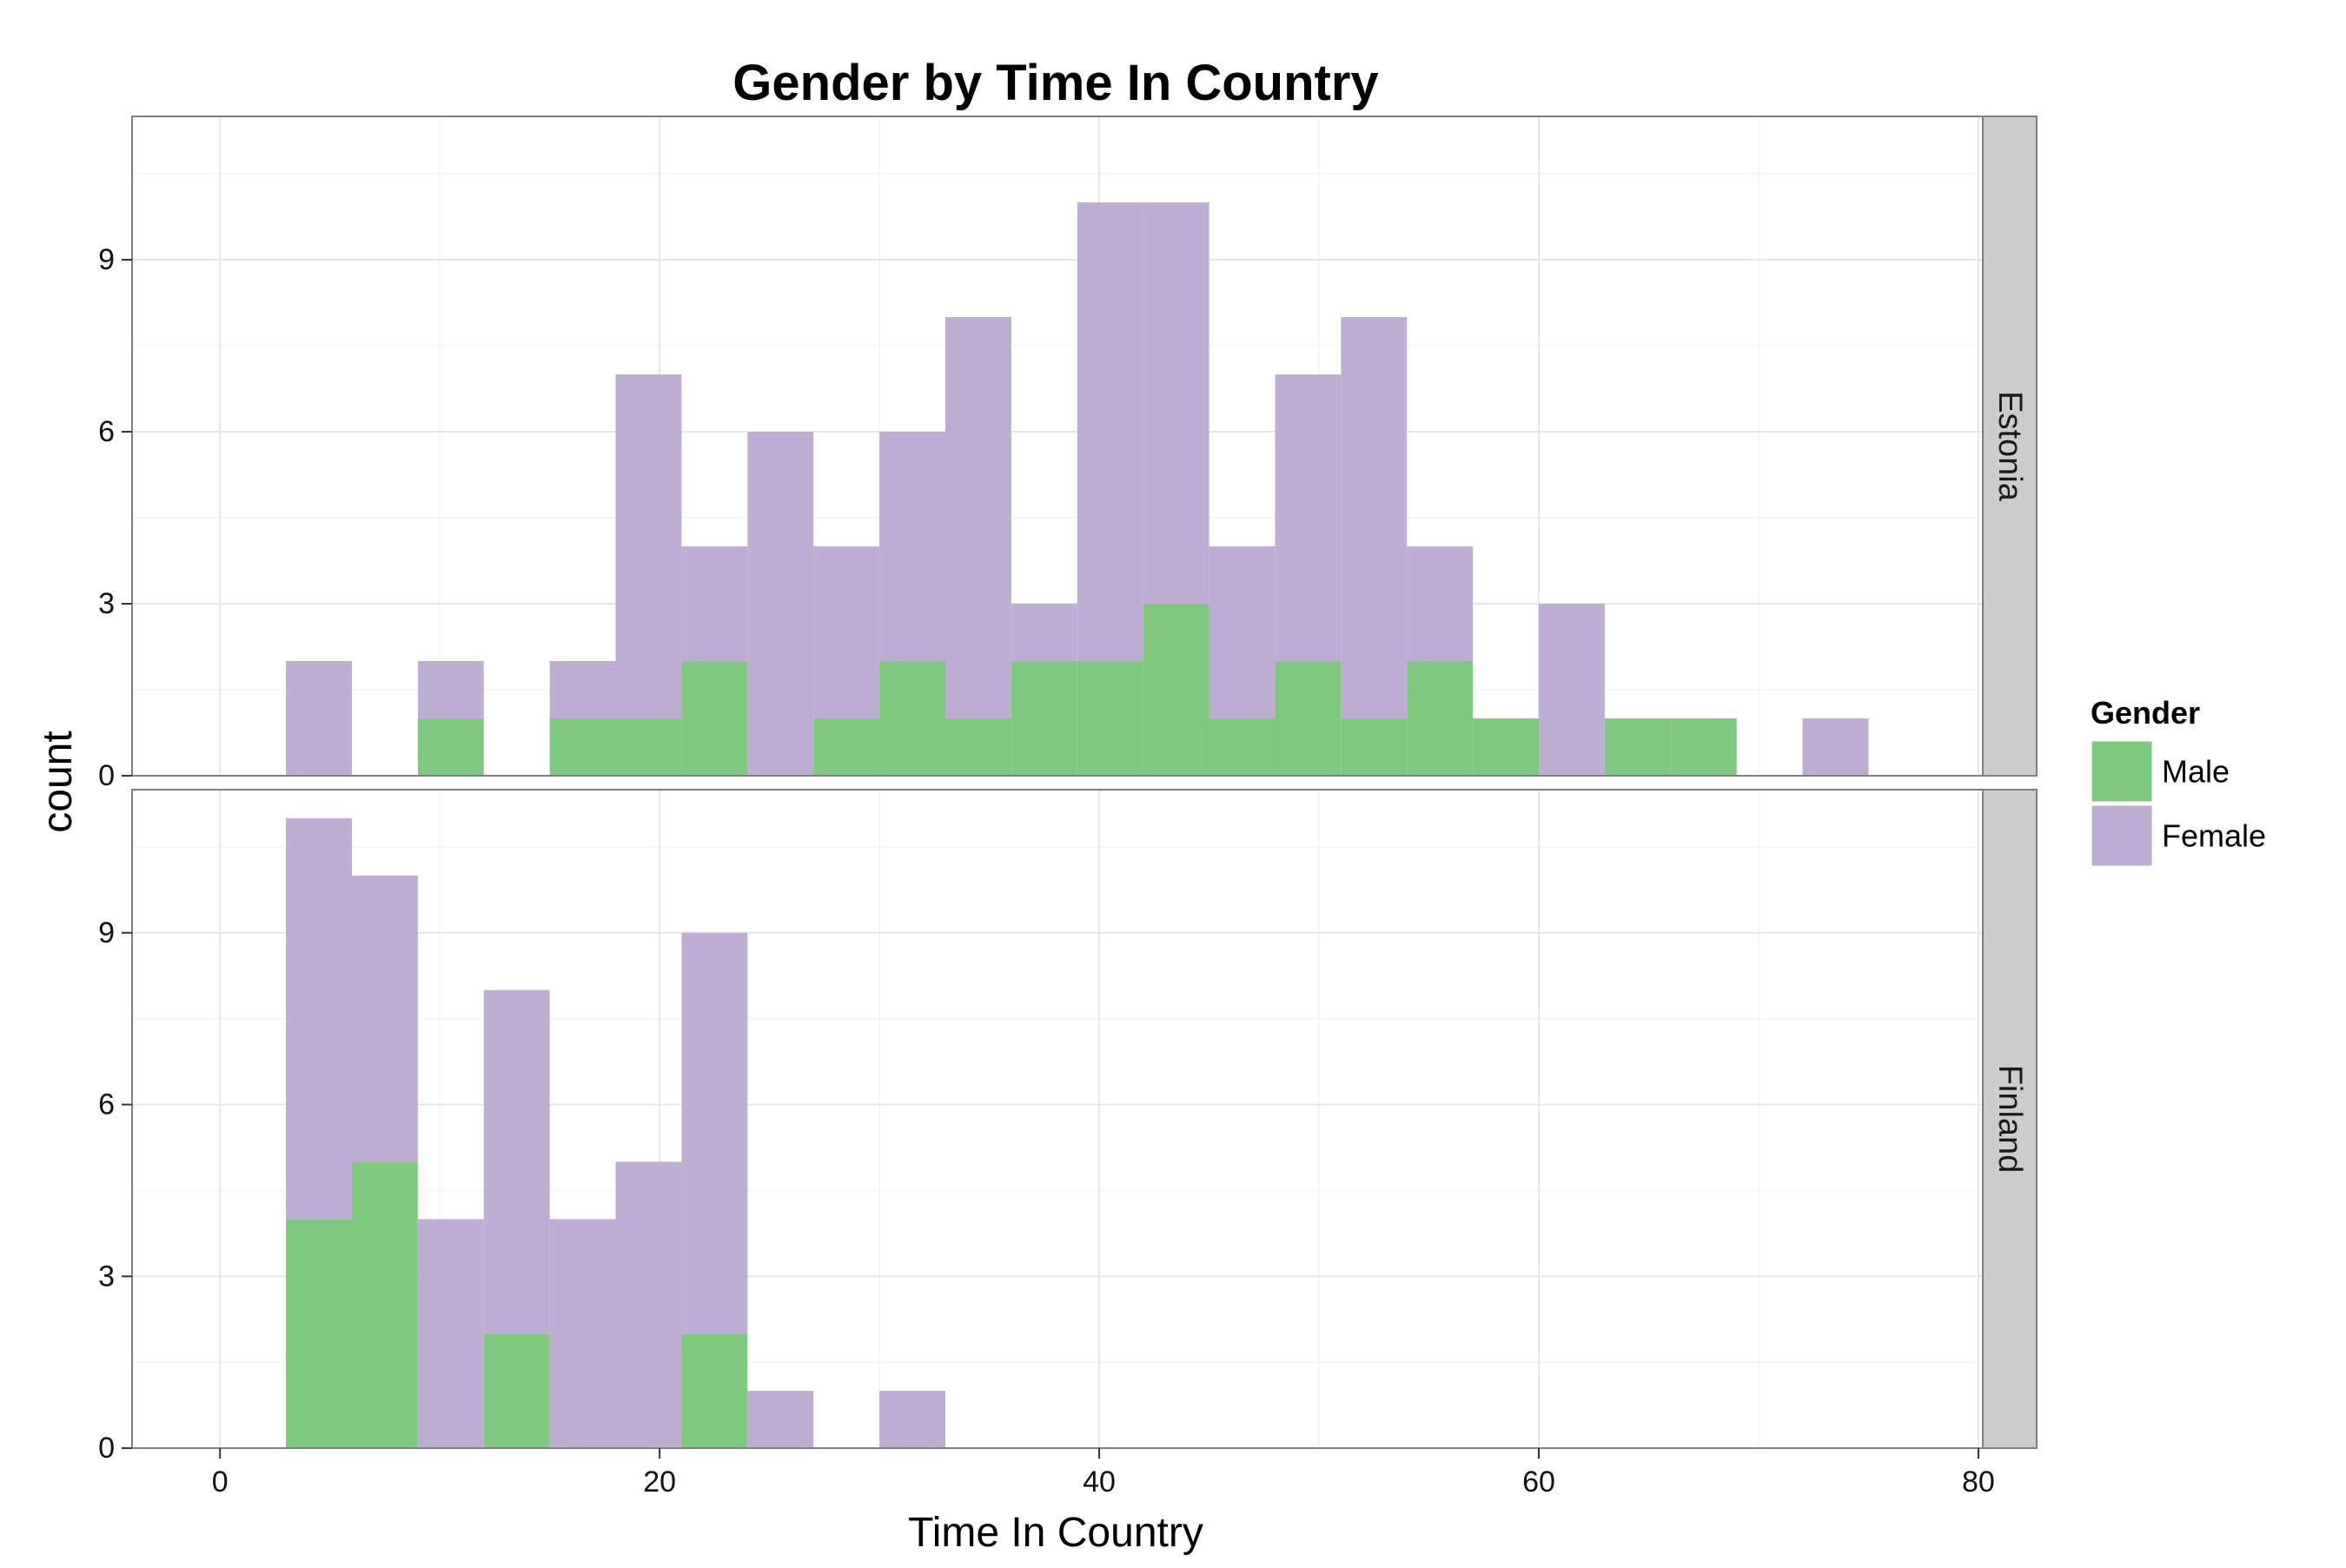 Image resolution: width=2346 pixels, height=1568 pixels. Describe the element at coordinates (58, 781) in the screenshot. I see `y-axis-title: count` at that location.